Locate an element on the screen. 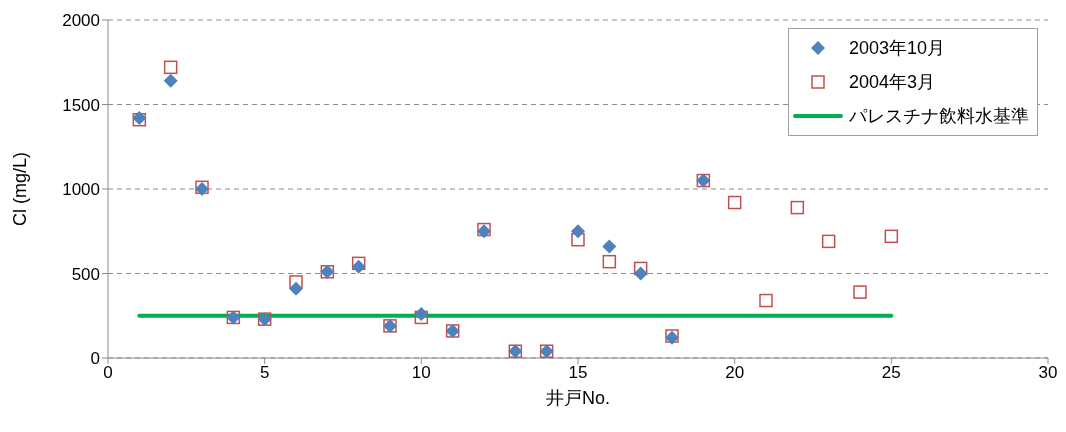 This screenshot has width=1066, height=432. x-tick-label: 10 is located at coordinates (421, 373).